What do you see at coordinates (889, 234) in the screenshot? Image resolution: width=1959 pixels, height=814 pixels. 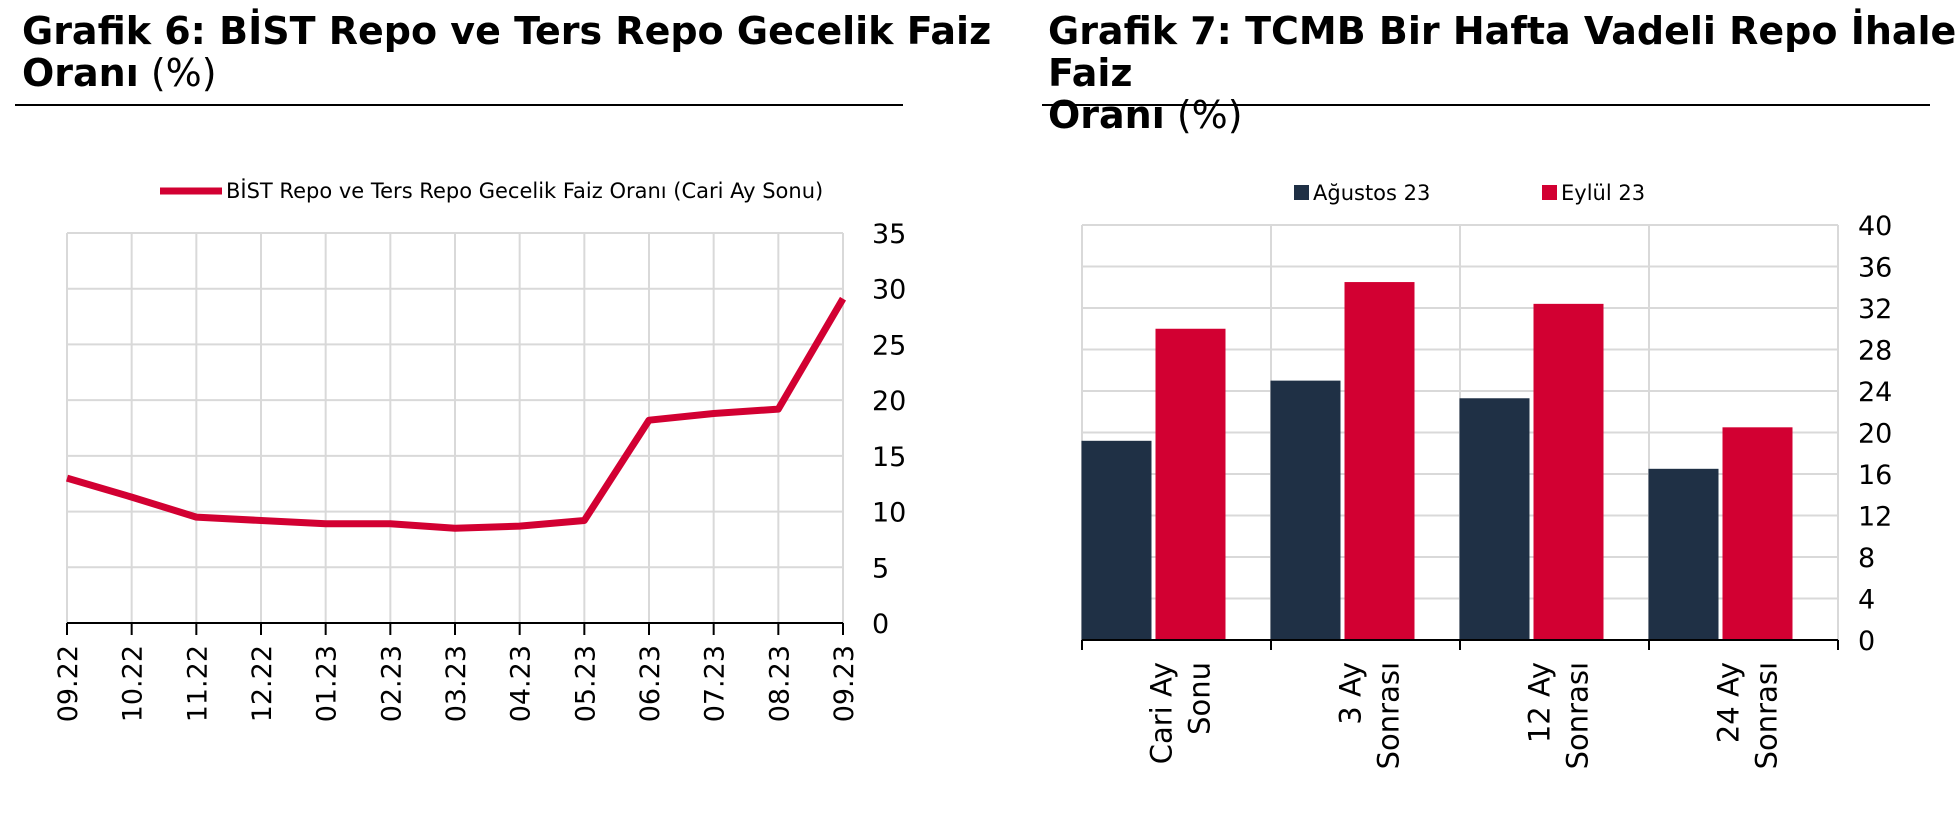 I see `chart1-ytick-label: 35` at bounding box center [889, 234].